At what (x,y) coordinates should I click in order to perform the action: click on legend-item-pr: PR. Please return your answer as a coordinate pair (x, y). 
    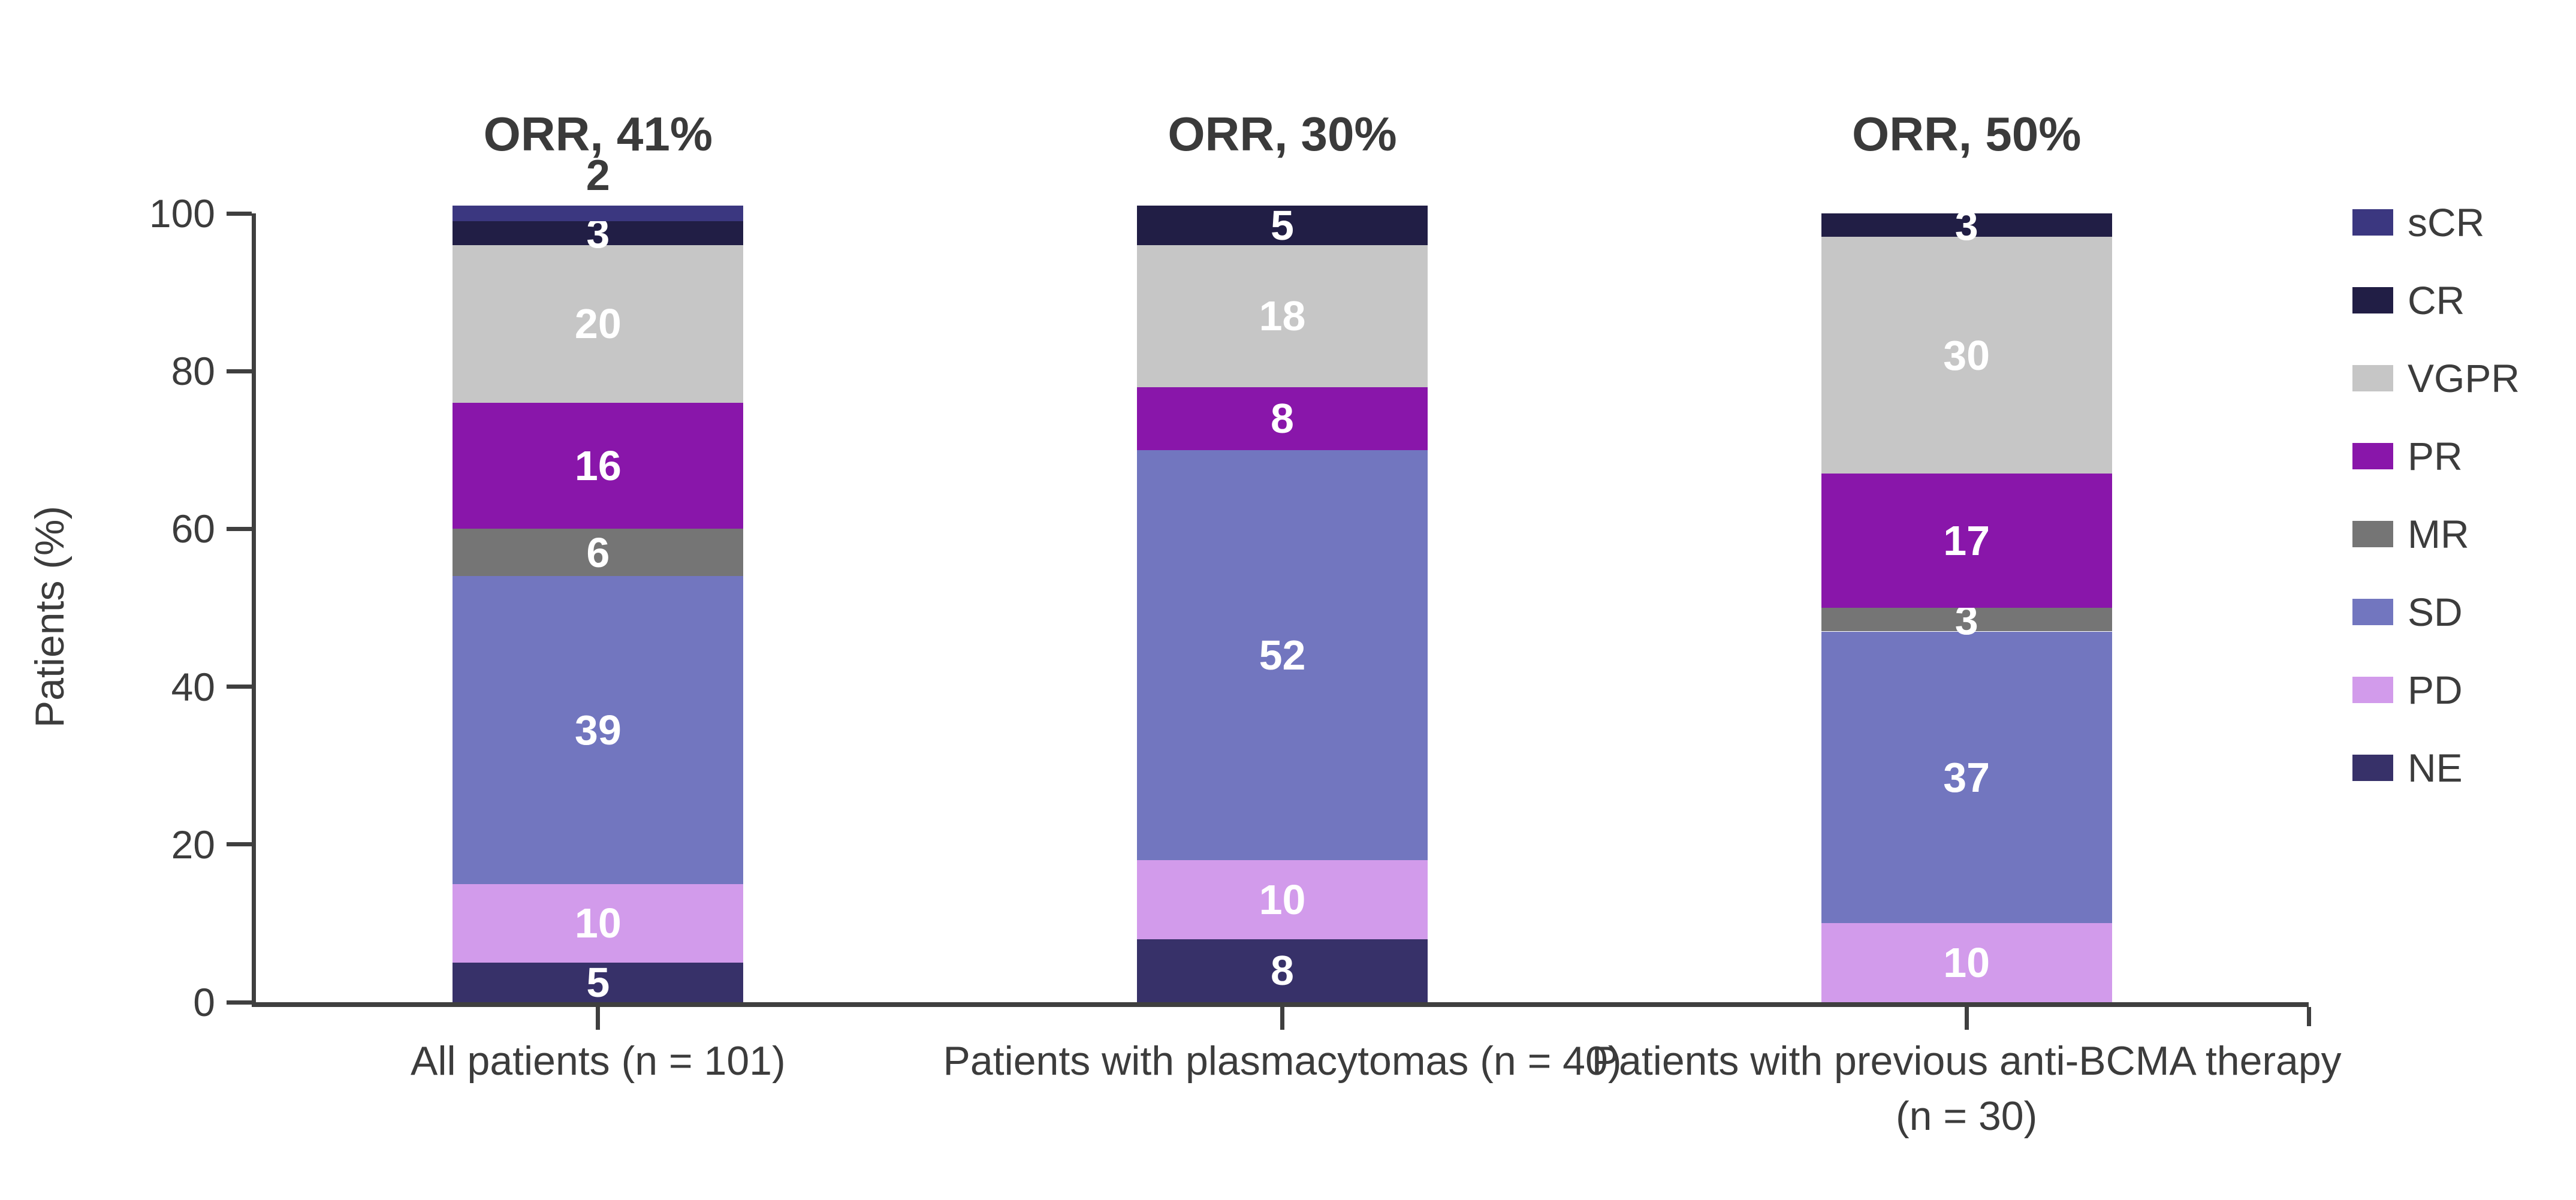
    Looking at the image, I should click on (2436, 456).